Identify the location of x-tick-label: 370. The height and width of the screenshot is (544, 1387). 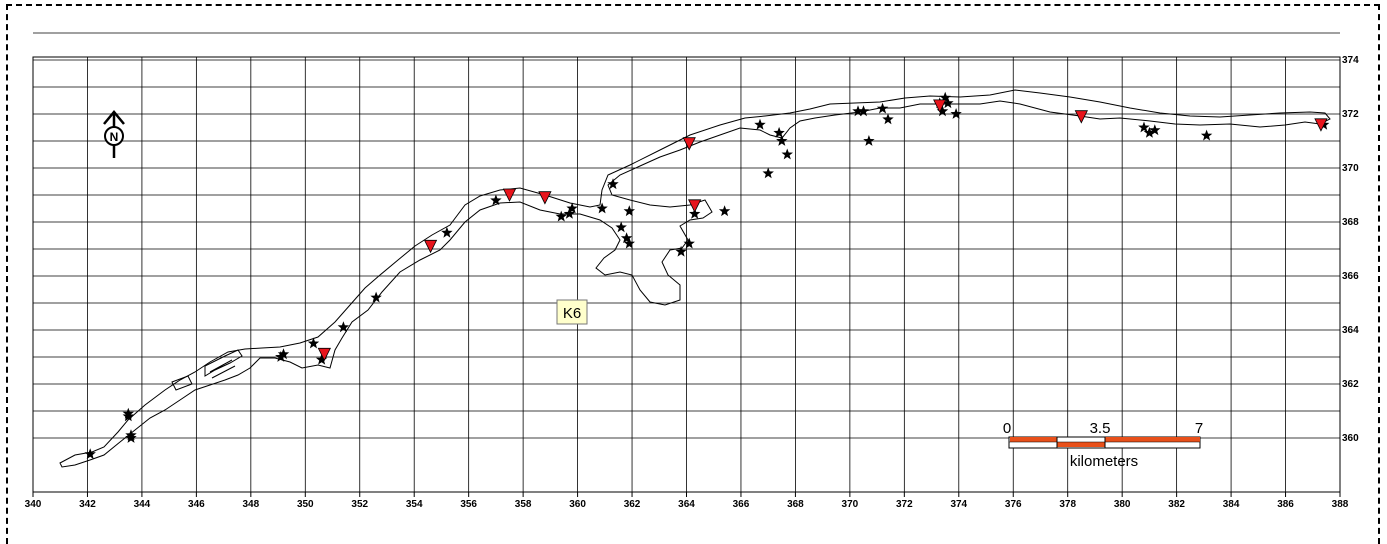
(850, 504).